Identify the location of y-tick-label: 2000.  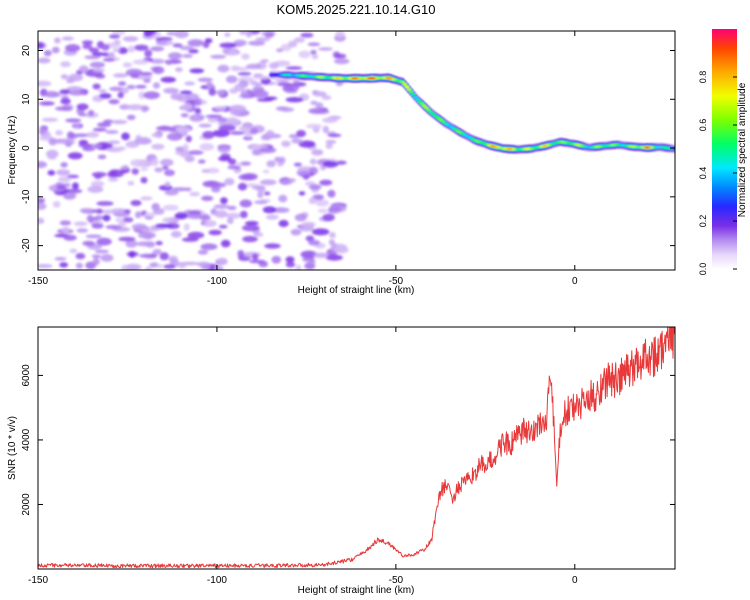
(26, 504).